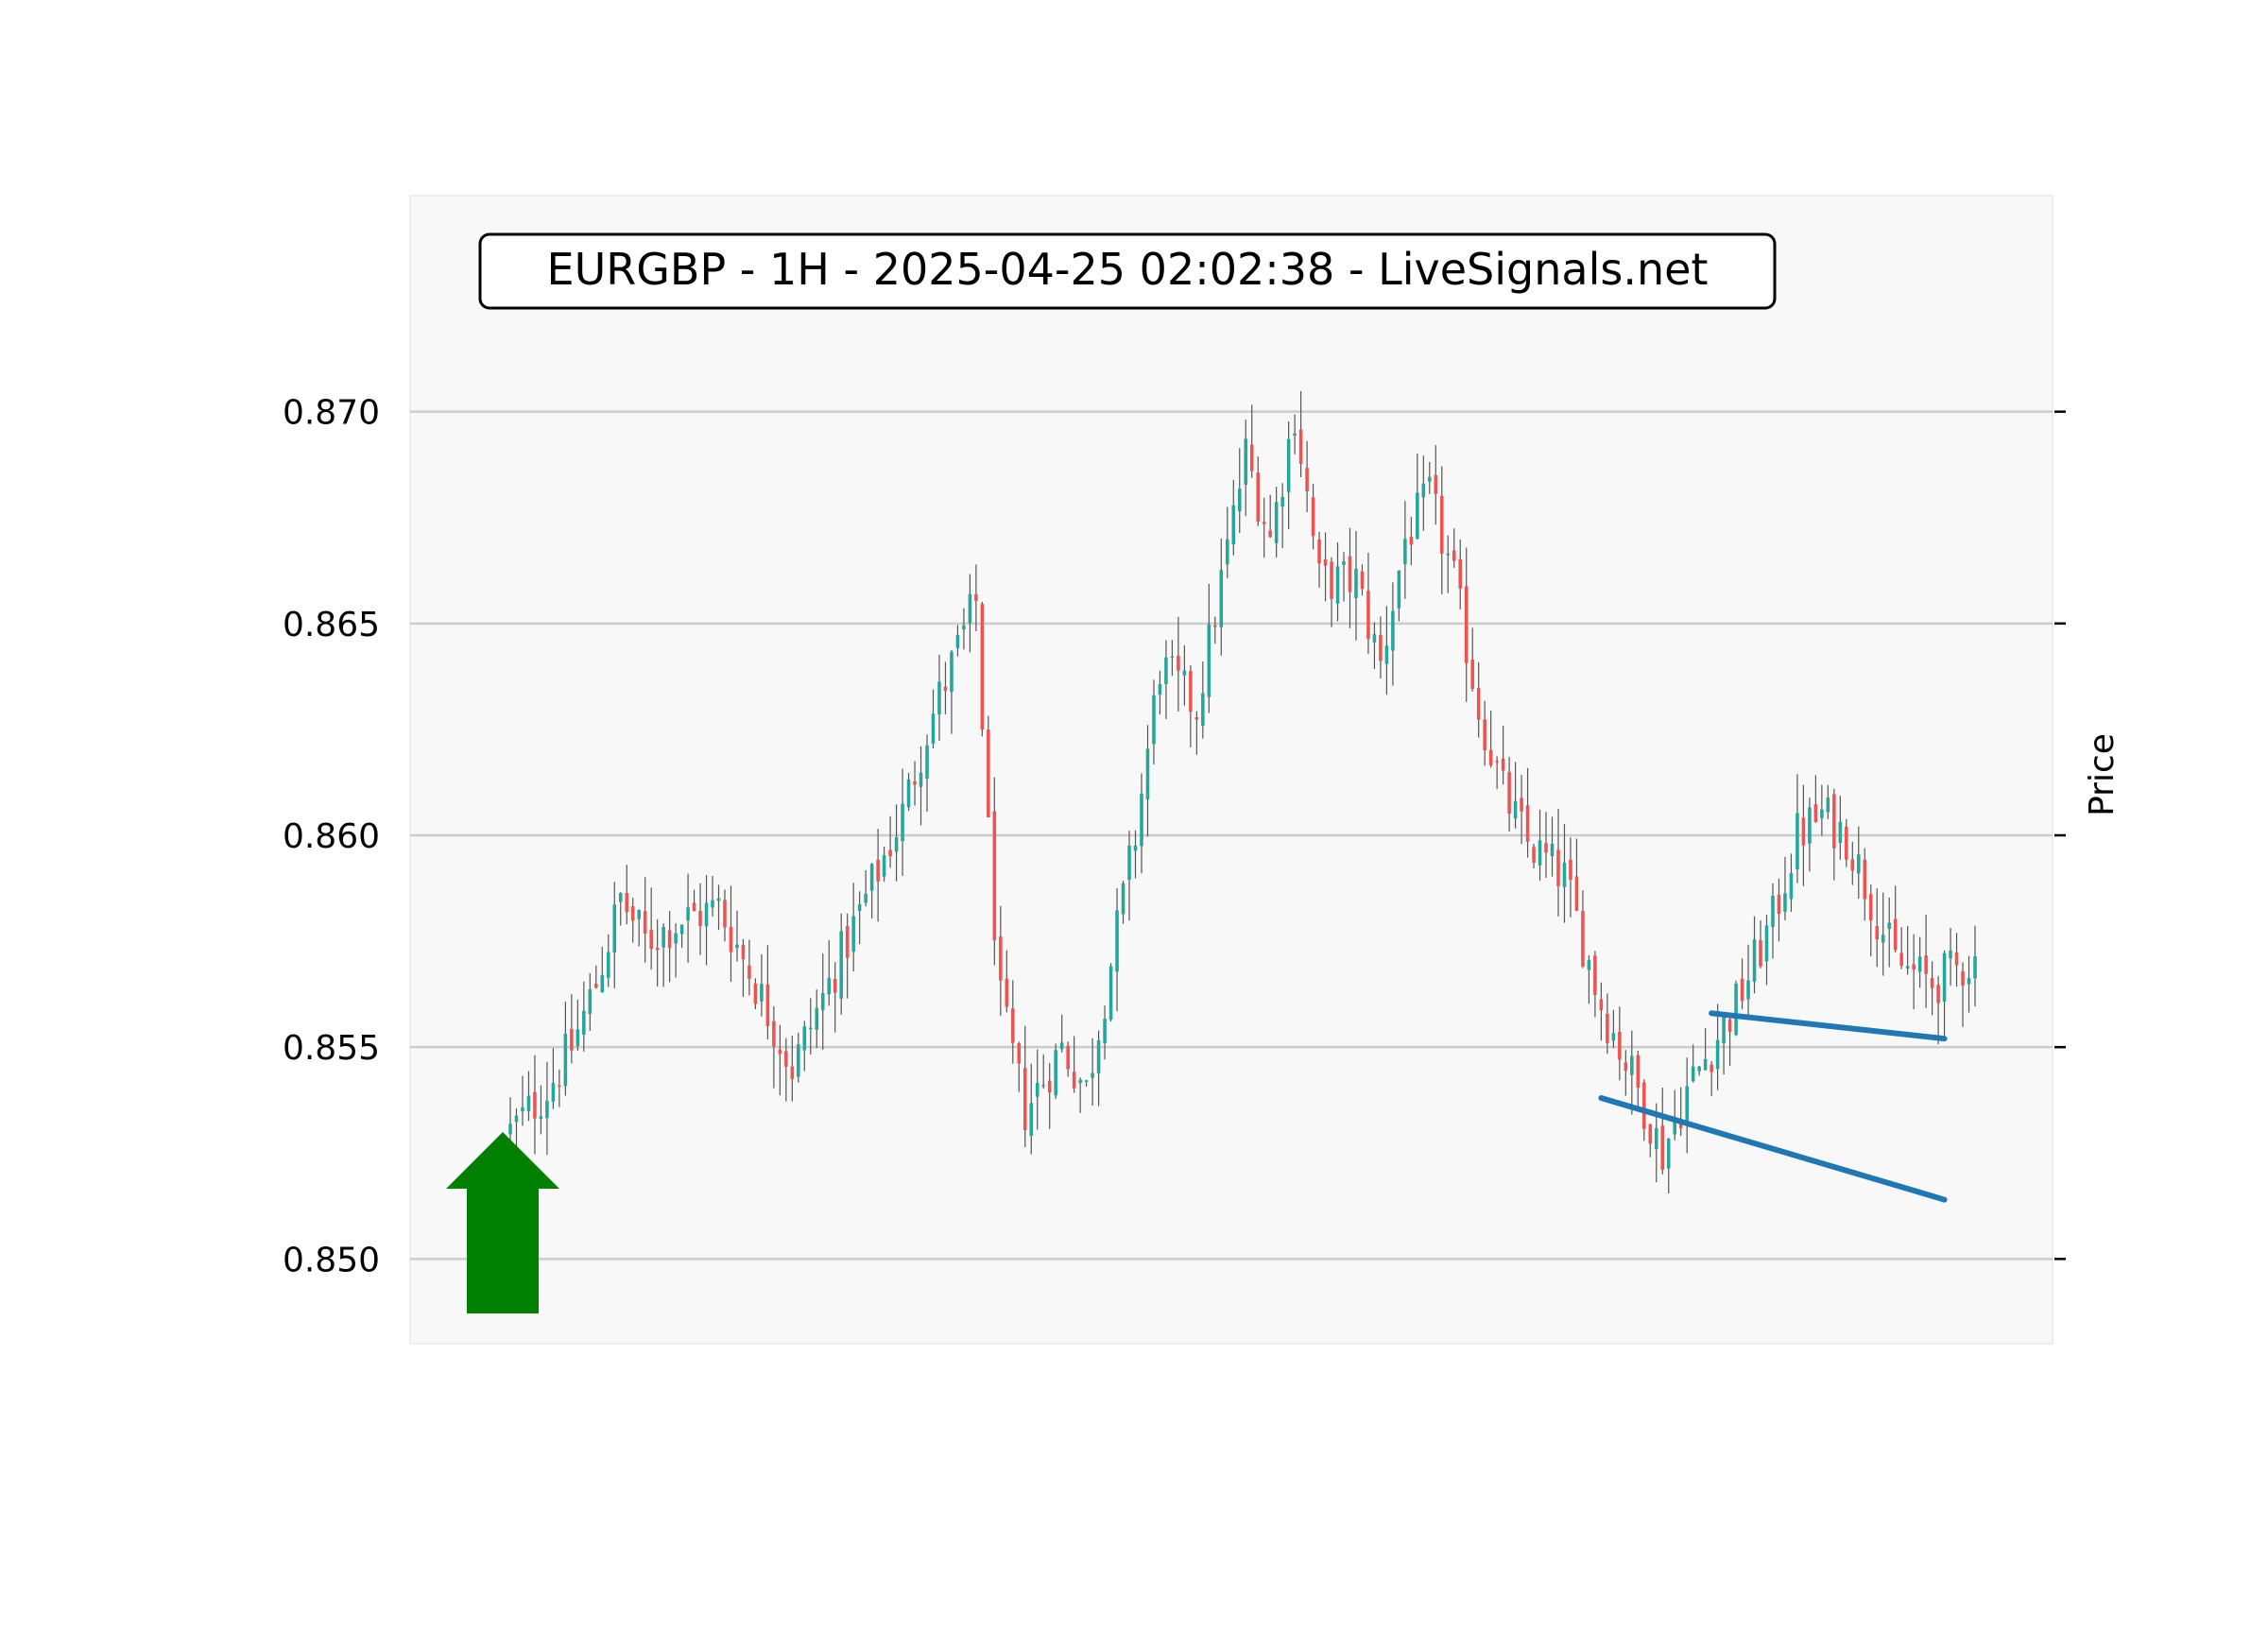 The image size is (2268, 1630). I want to click on annotations-layer, so click(1197, 1162).